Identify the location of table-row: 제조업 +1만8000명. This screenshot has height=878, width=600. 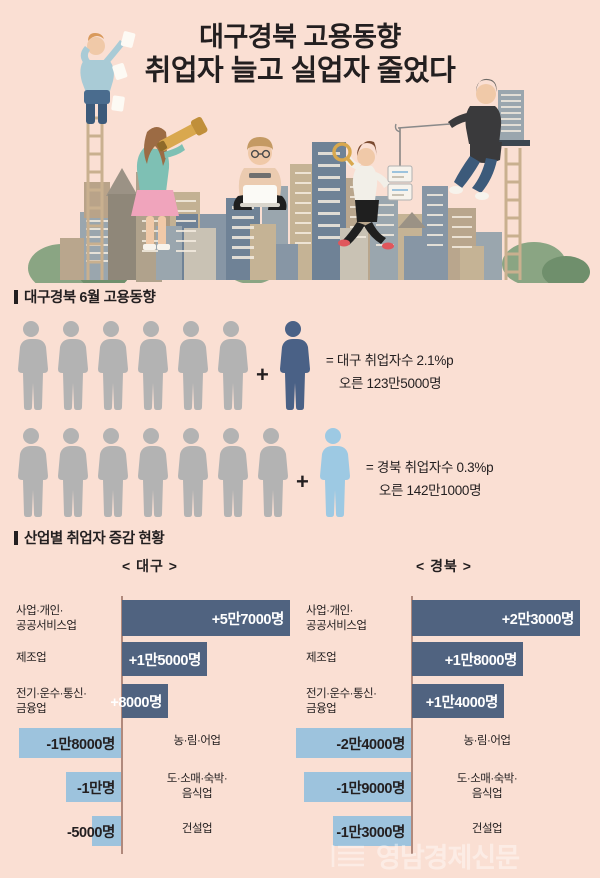
(444, 660).